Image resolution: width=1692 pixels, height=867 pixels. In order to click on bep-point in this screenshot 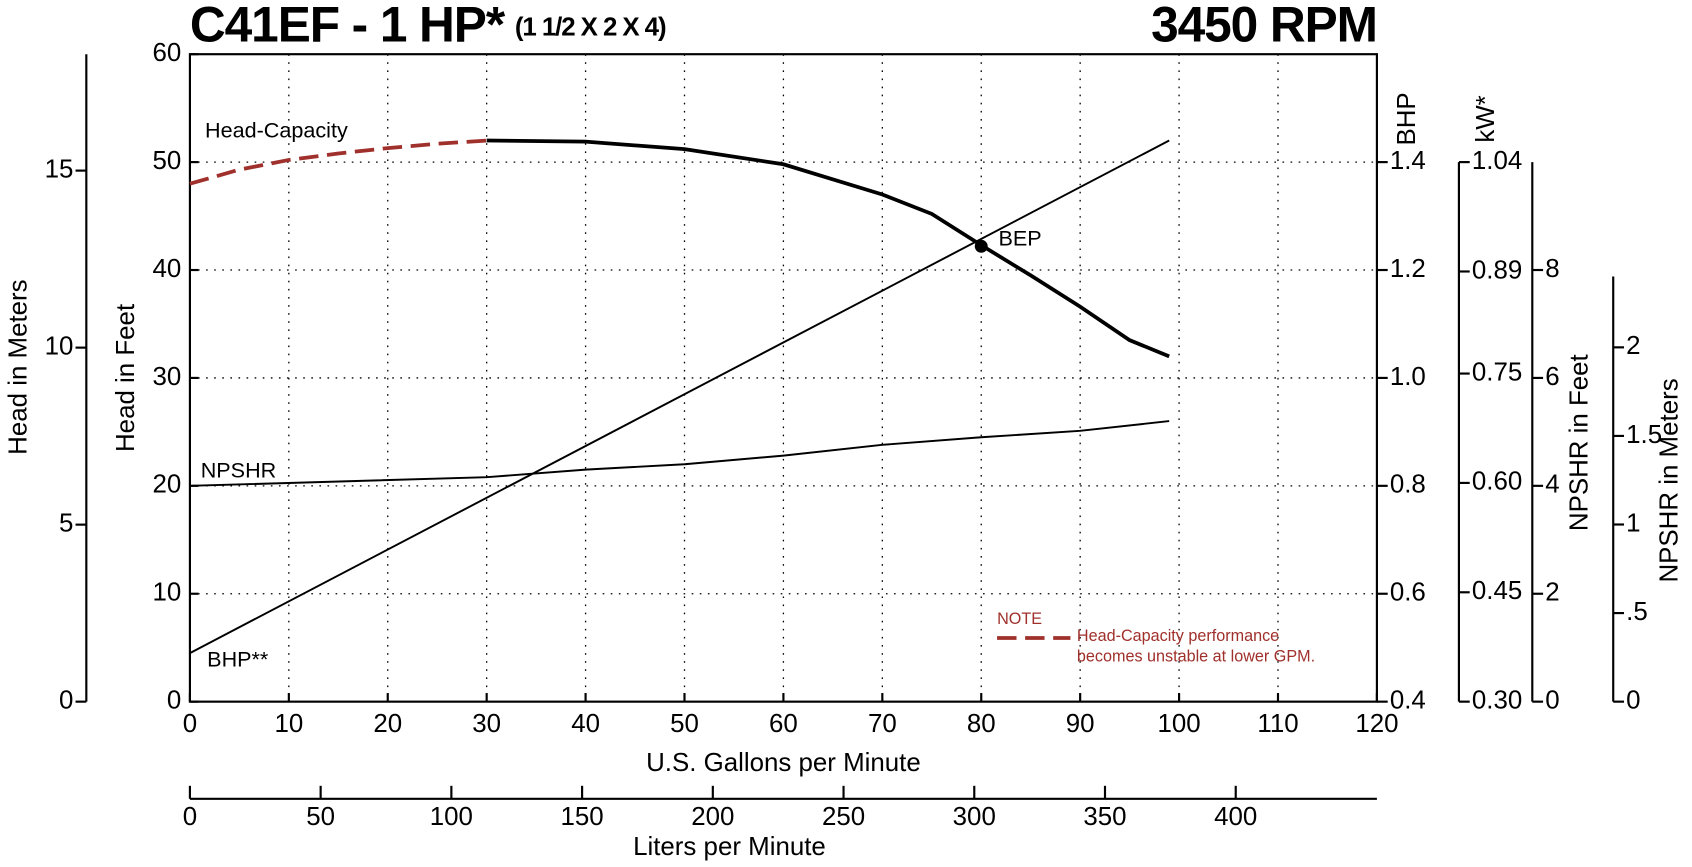, I will do `click(981, 246)`.